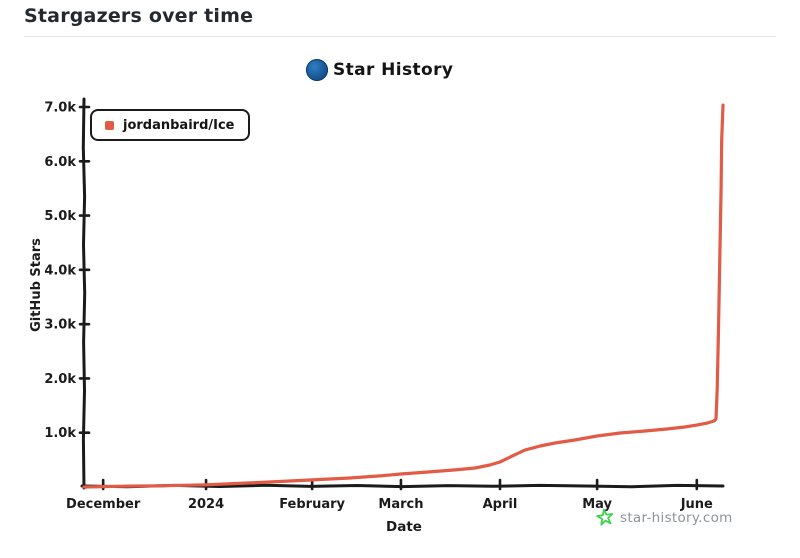 The image size is (800, 558). I want to click on x-tick-label: April, so click(500, 504).